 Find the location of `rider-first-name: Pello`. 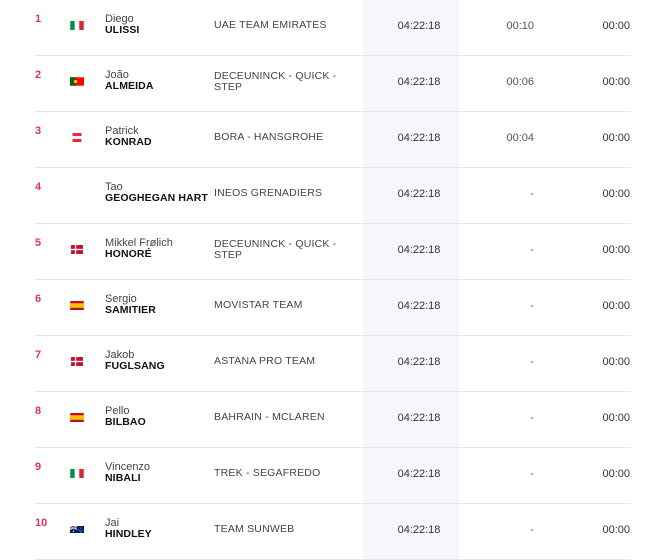

rider-first-name: Pello is located at coordinates (117, 411).